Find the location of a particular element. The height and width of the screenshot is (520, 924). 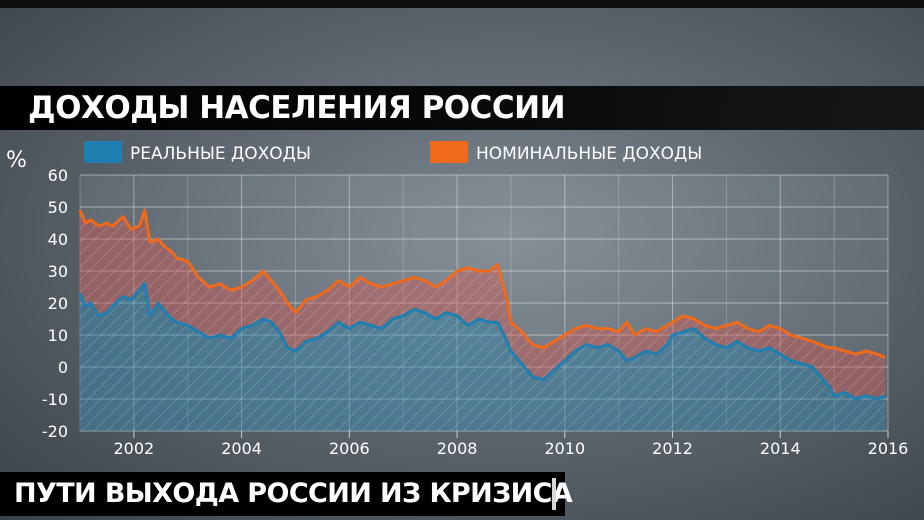

x-tick-label: 2010 is located at coordinates (564, 448).